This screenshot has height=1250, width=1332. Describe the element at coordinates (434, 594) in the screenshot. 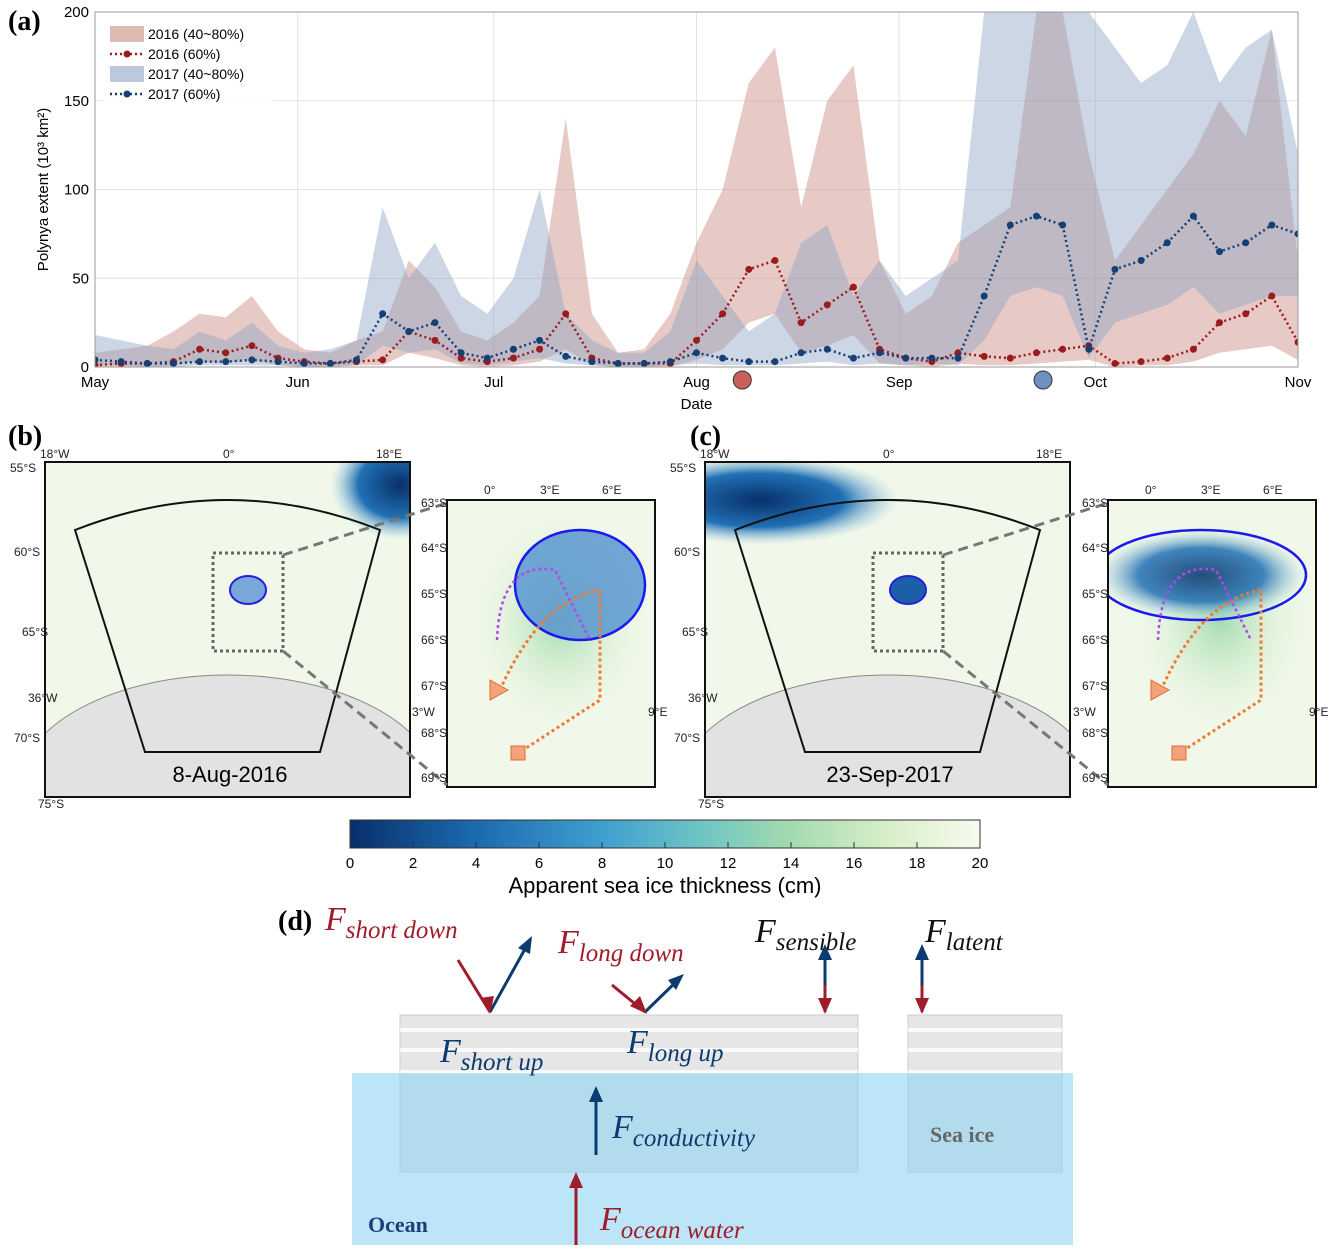

I see `inset-lat-label: 65°S` at that location.